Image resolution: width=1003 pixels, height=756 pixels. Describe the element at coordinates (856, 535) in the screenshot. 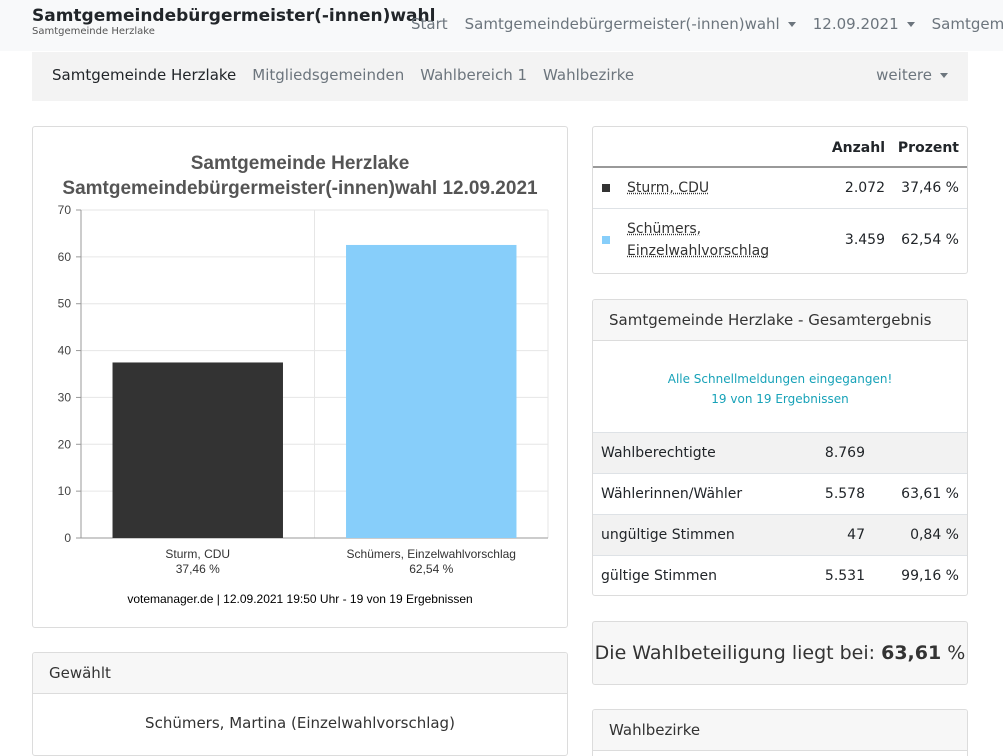

I see `result-value: 47` at that location.